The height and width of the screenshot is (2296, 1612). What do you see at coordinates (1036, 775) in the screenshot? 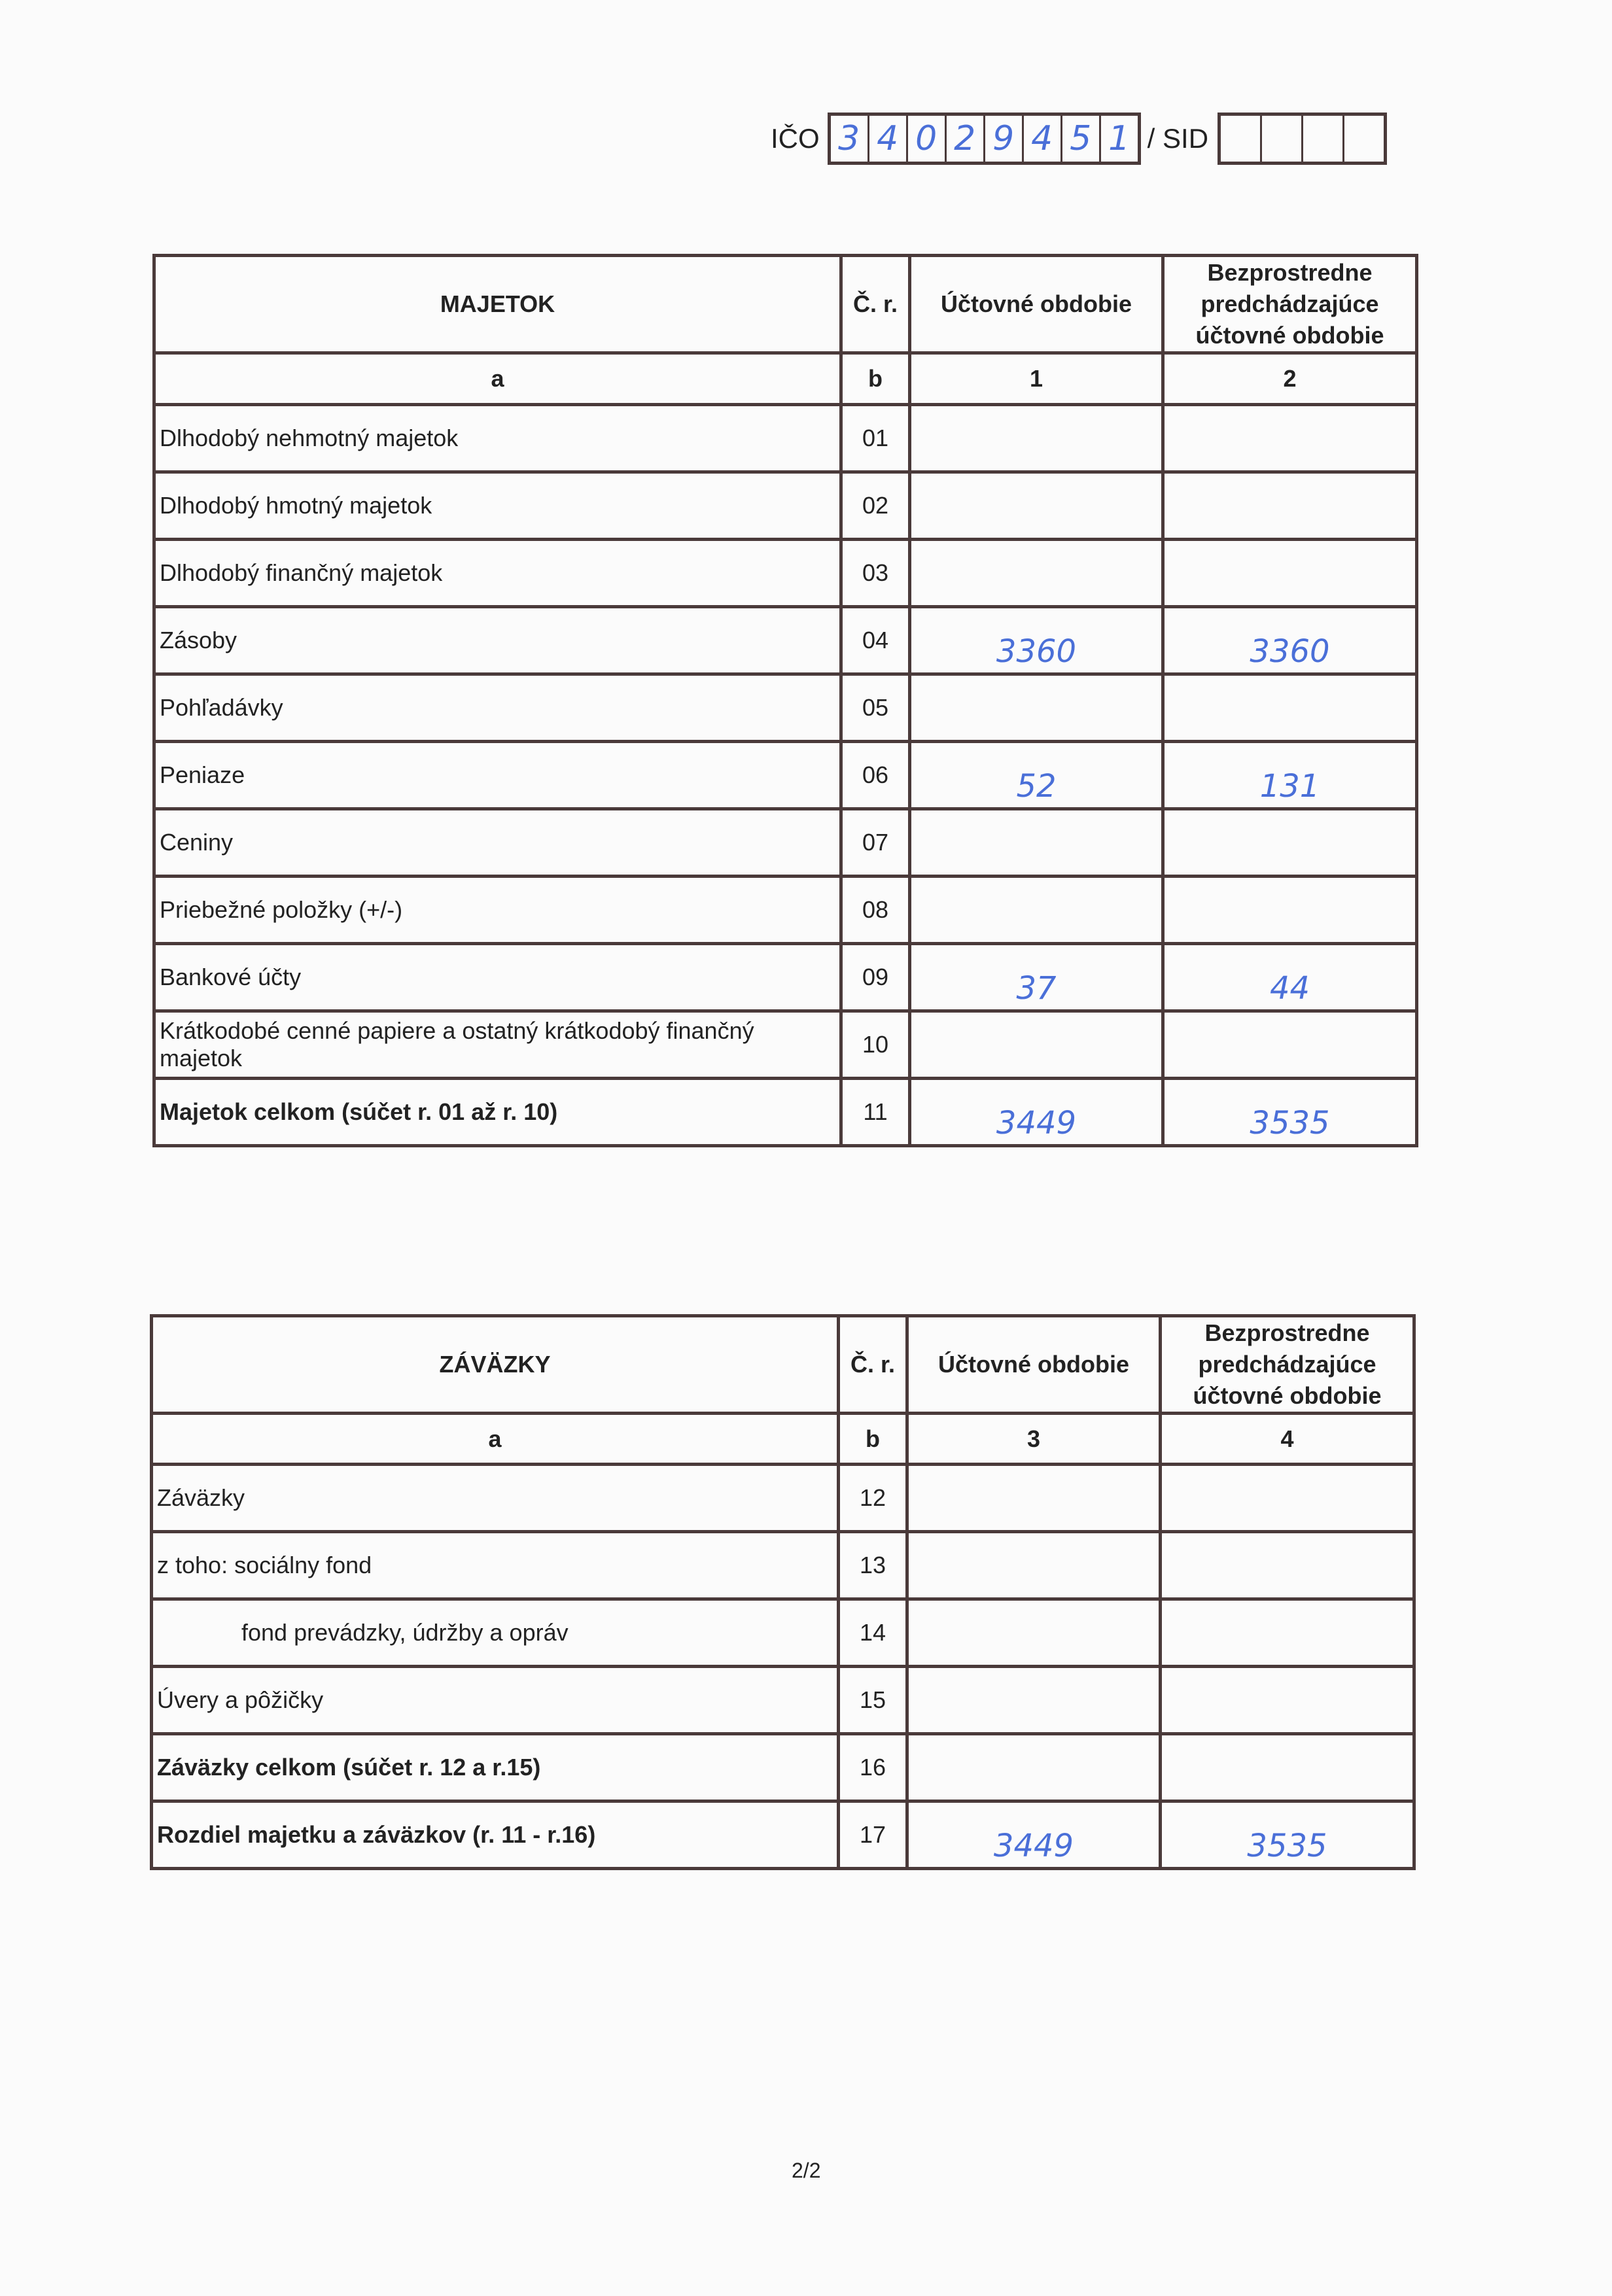
I see `current-period-value: 52` at bounding box center [1036, 775].